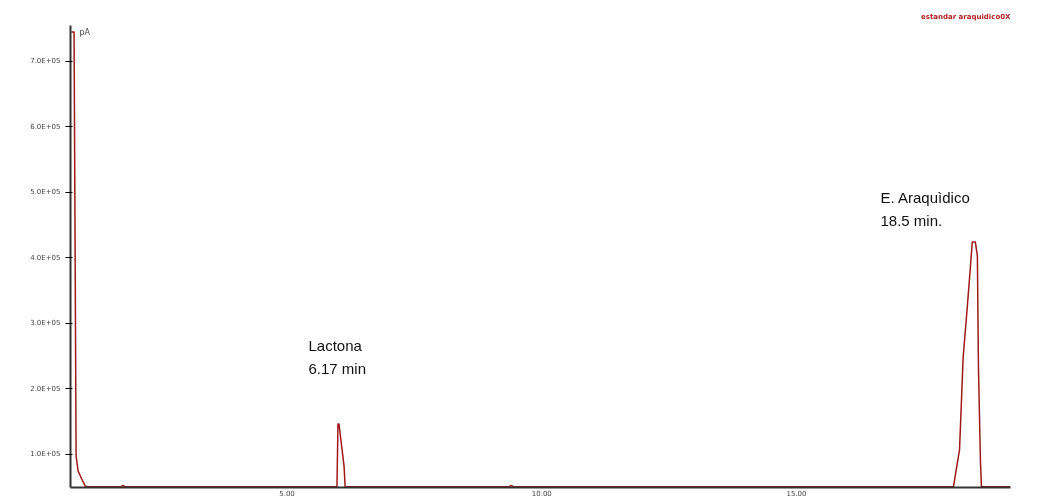 The width and height of the screenshot is (1044, 500). What do you see at coordinates (85, 32) in the screenshot?
I see `y-axis-title: pA` at bounding box center [85, 32].